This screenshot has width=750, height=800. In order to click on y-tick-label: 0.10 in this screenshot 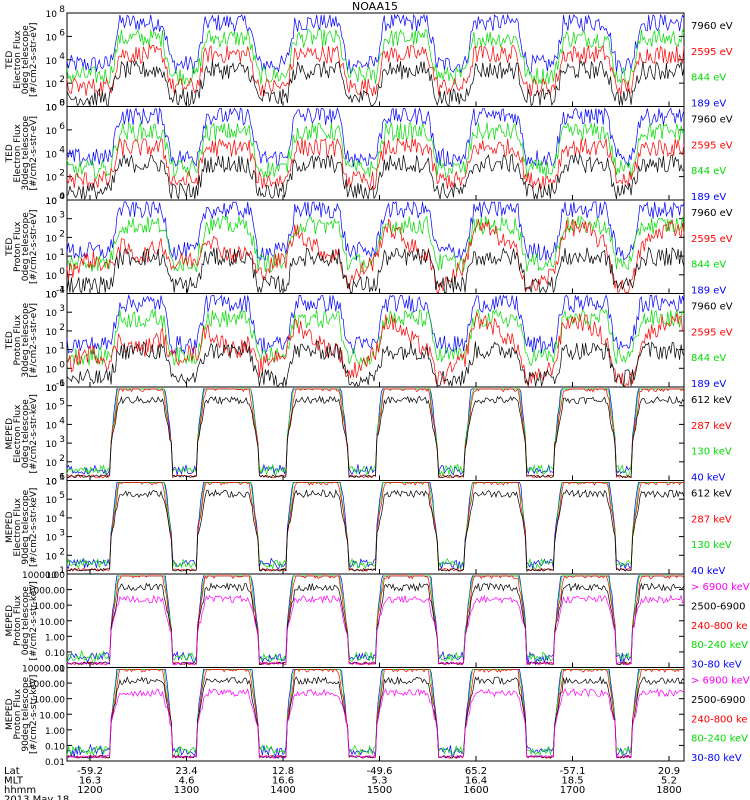, I will do `click(55, 654)`.